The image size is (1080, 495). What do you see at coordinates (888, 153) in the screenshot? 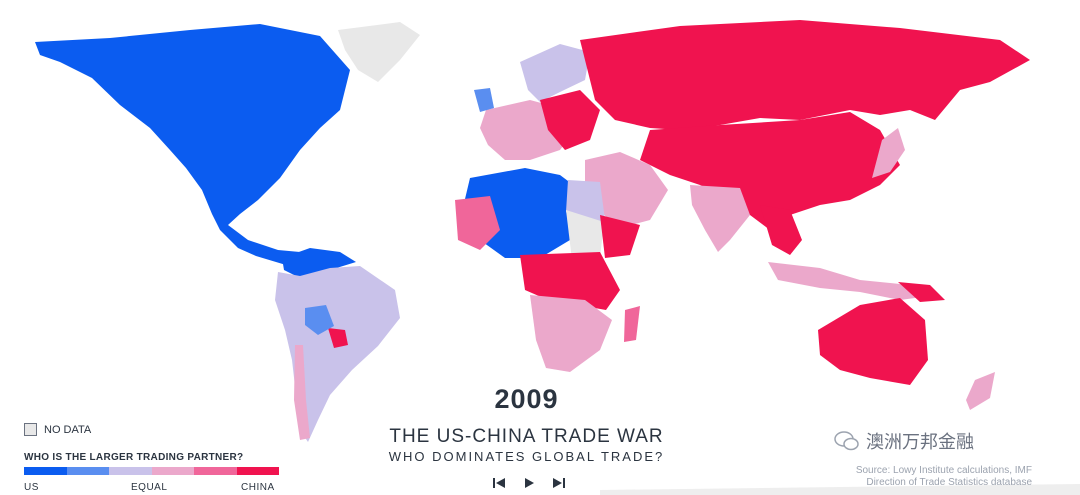
I see `country-japan` at bounding box center [888, 153].